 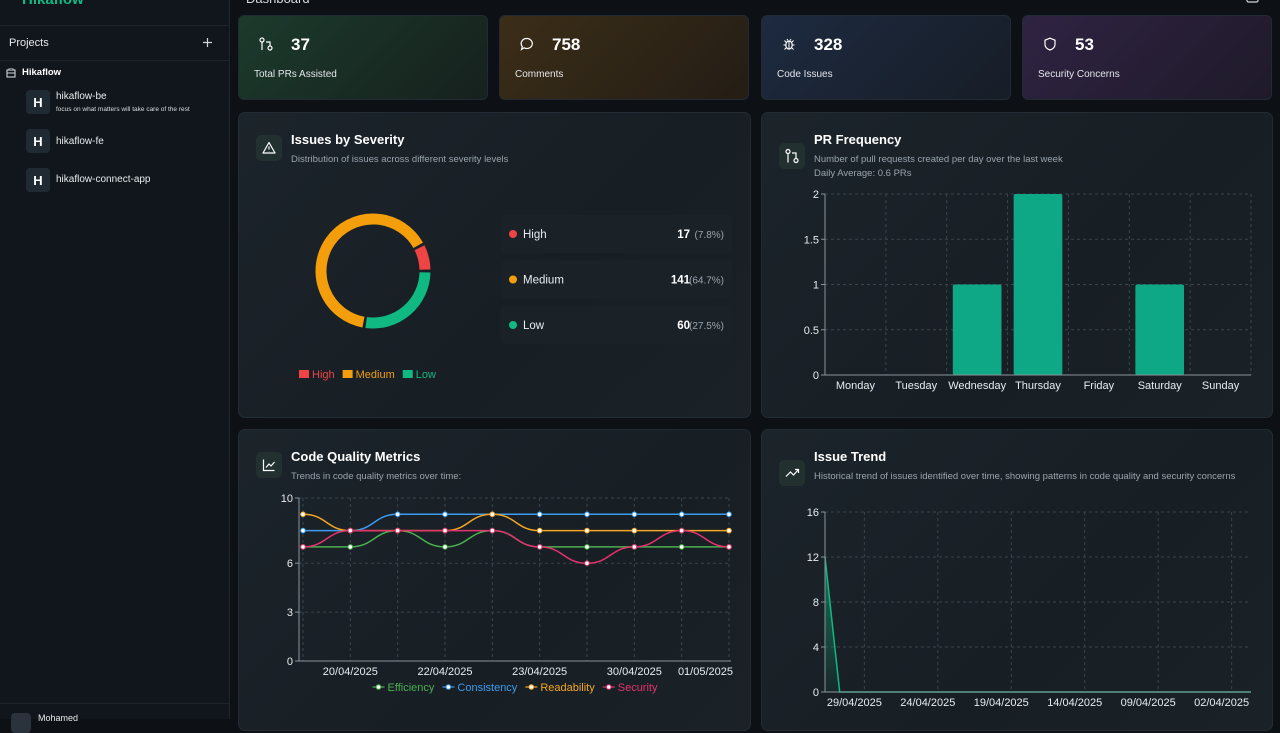 I want to click on pr-icon, so click(x=266, y=44).